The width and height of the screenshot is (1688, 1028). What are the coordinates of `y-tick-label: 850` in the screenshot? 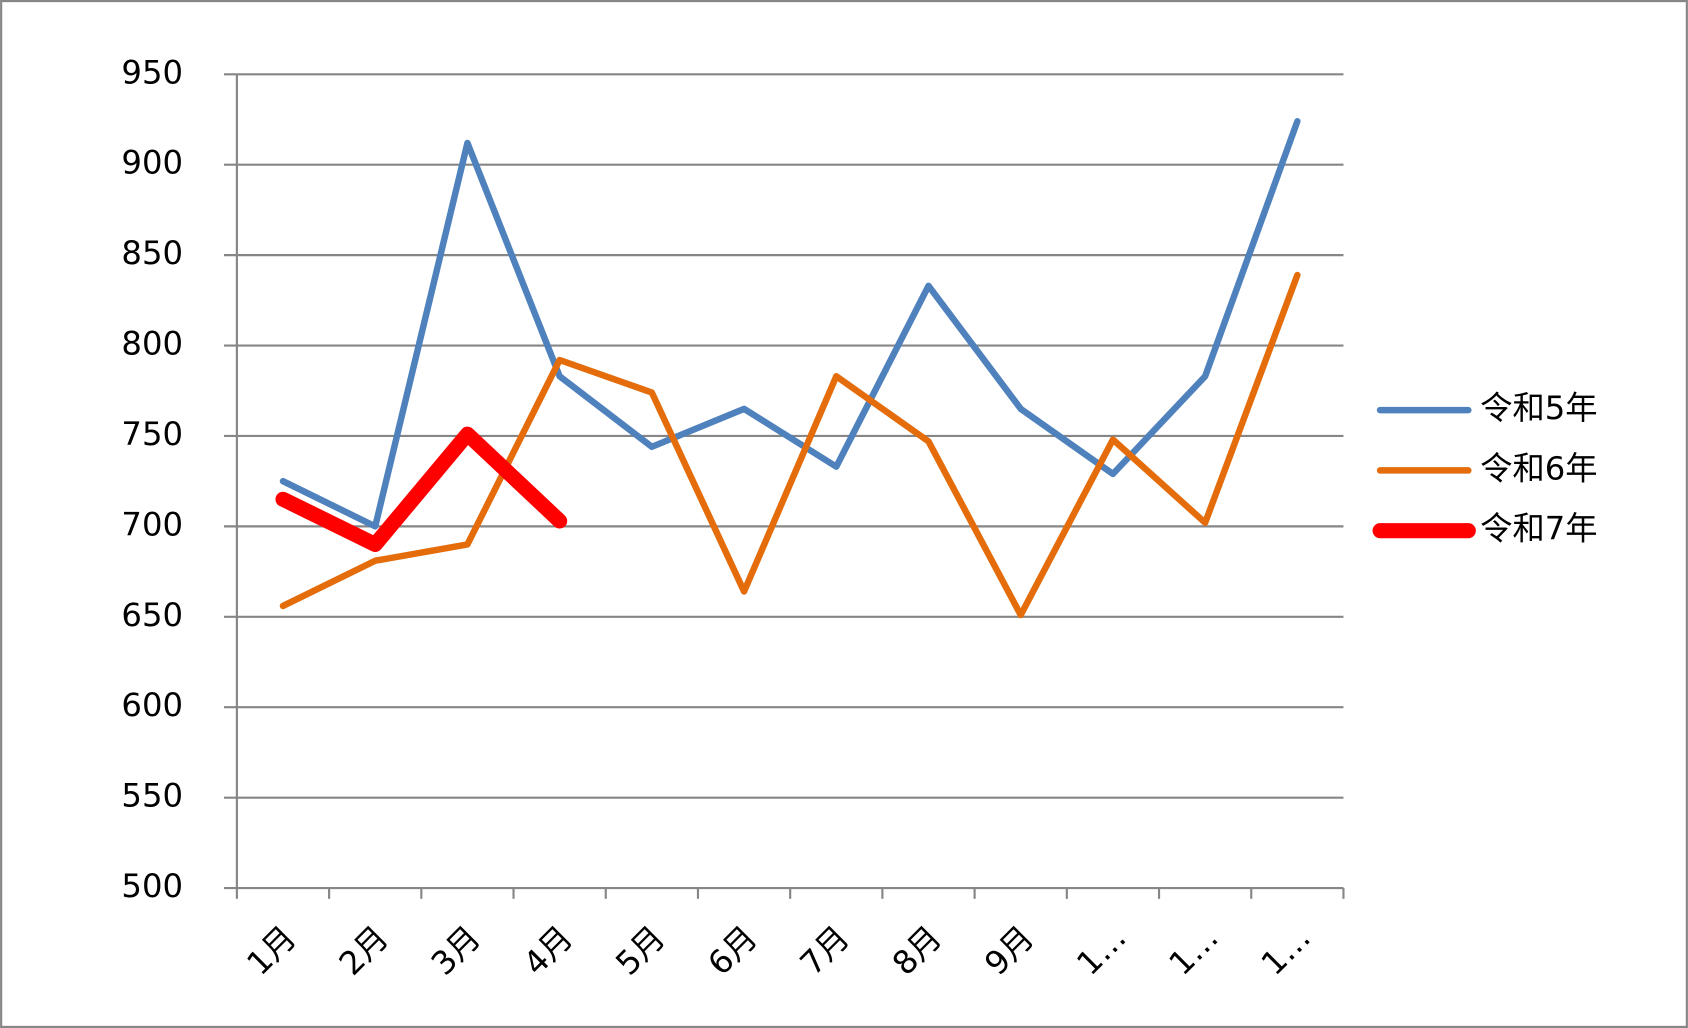 It's located at (152, 253).